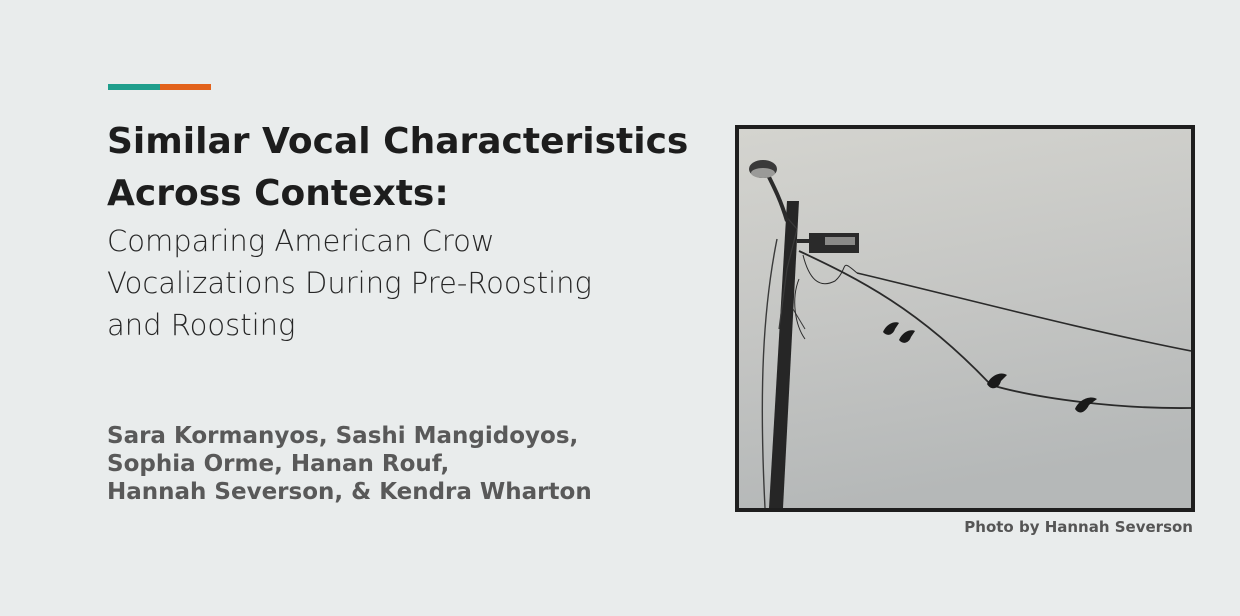 This screenshot has width=1240, height=616. Describe the element at coordinates (278, 193) in the screenshot. I see `title-line: Across Contexts:` at that location.